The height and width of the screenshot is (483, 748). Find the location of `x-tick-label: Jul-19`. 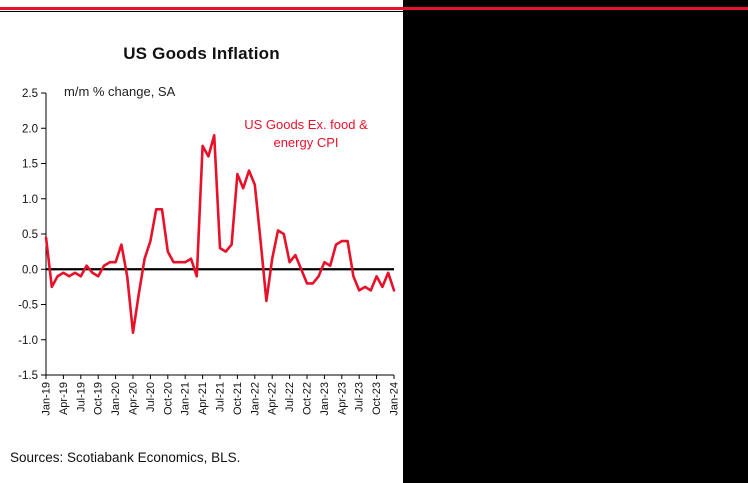

x-tick-label: Jul-19 is located at coordinates (81, 397).